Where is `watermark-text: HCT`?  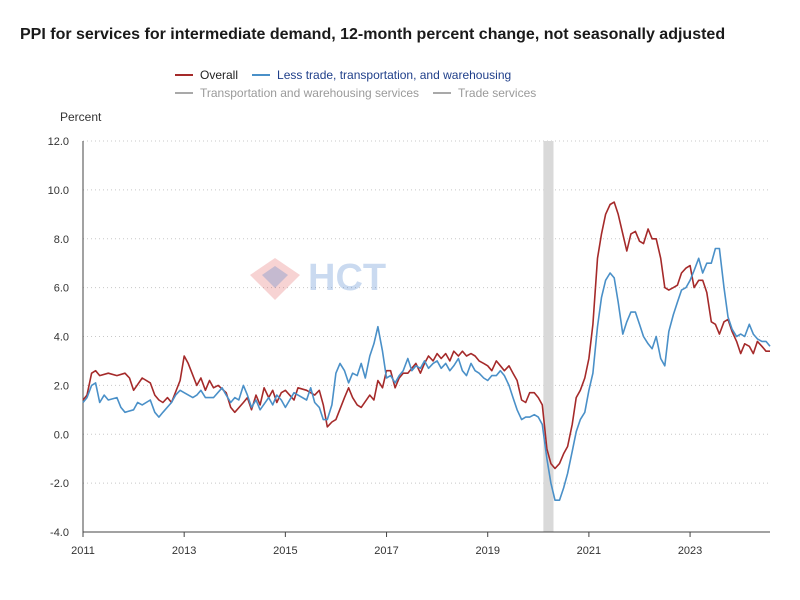 watermark-text: HCT is located at coordinates (347, 278).